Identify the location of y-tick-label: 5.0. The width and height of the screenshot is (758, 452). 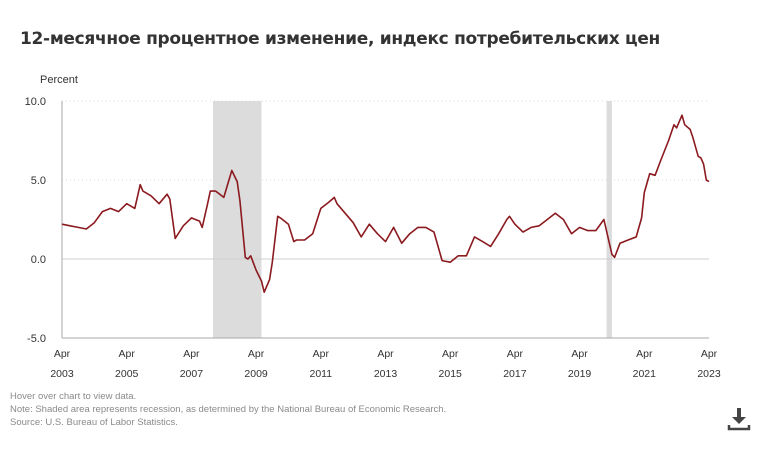
(38, 181).